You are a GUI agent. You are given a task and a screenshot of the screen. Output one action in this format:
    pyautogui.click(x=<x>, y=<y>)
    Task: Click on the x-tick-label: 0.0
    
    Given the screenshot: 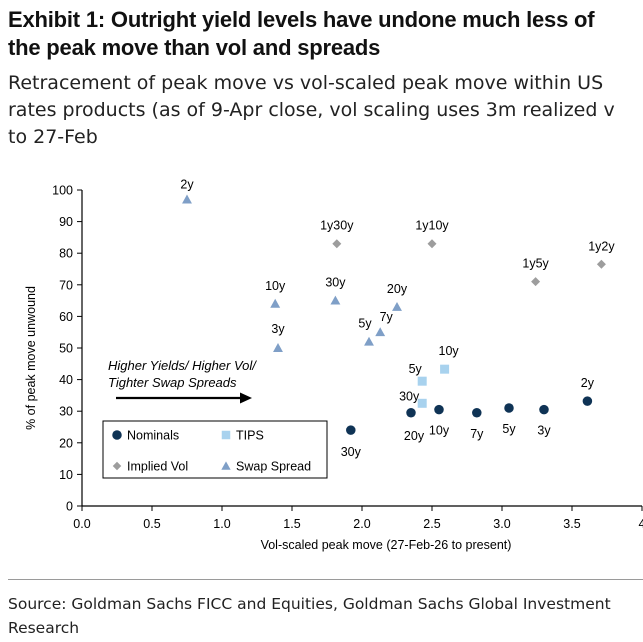 What is the action you would take?
    pyautogui.click(x=81, y=524)
    